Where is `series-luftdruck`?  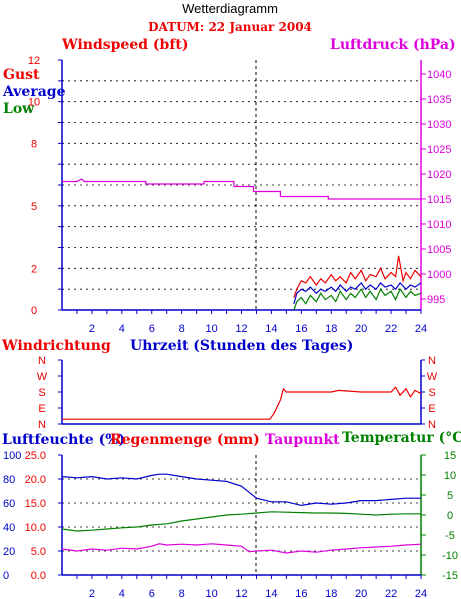 series-luftdruck is located at coordinates (241, 189).